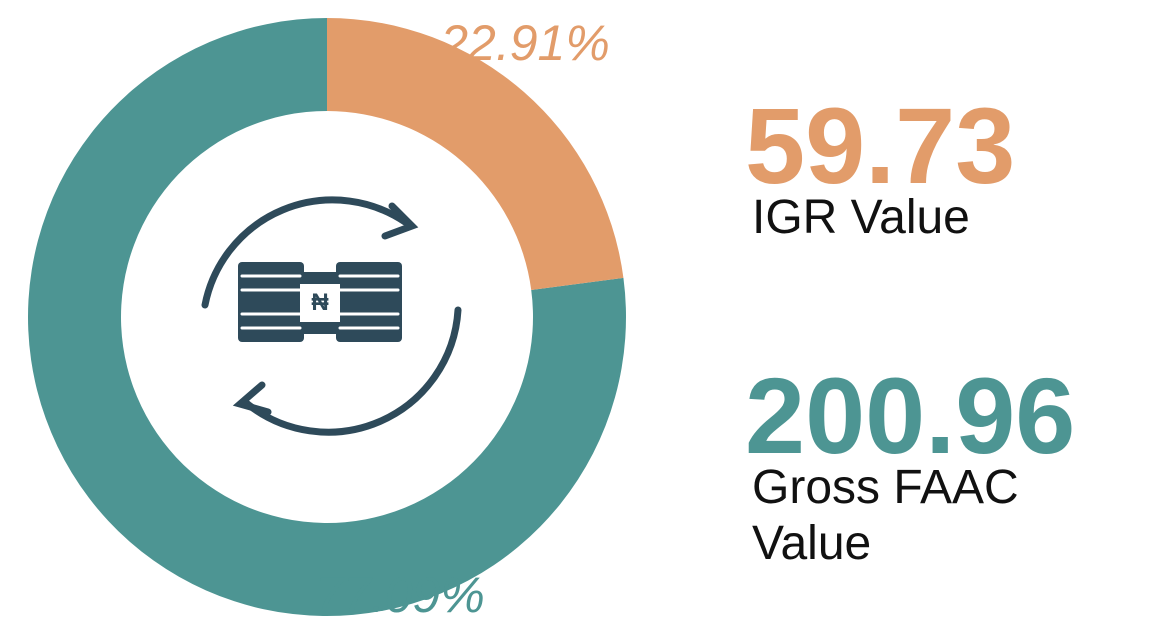 The width and height of the screenshot is (1174, 617). Describe the element at coordinates (880, 145) in the screenshot. I see `stat-value: 59.73` at that location.